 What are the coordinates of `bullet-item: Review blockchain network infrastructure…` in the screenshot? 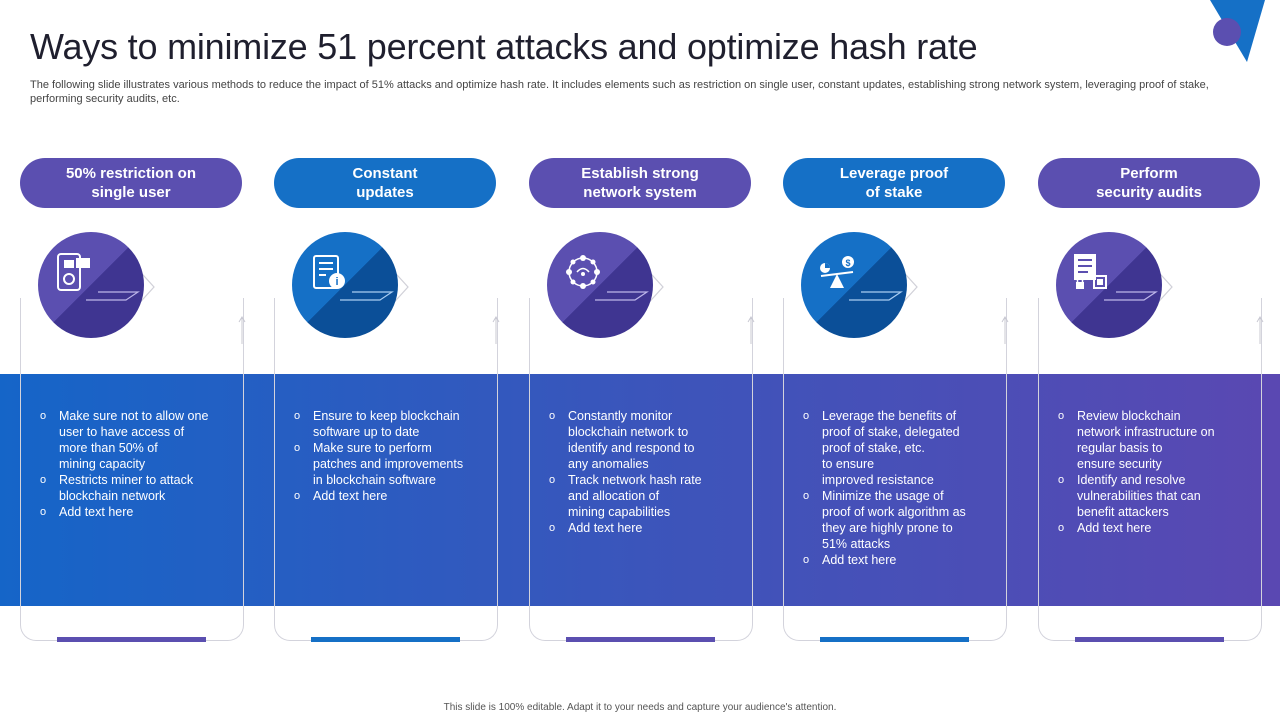 It's located at (1154, 440).